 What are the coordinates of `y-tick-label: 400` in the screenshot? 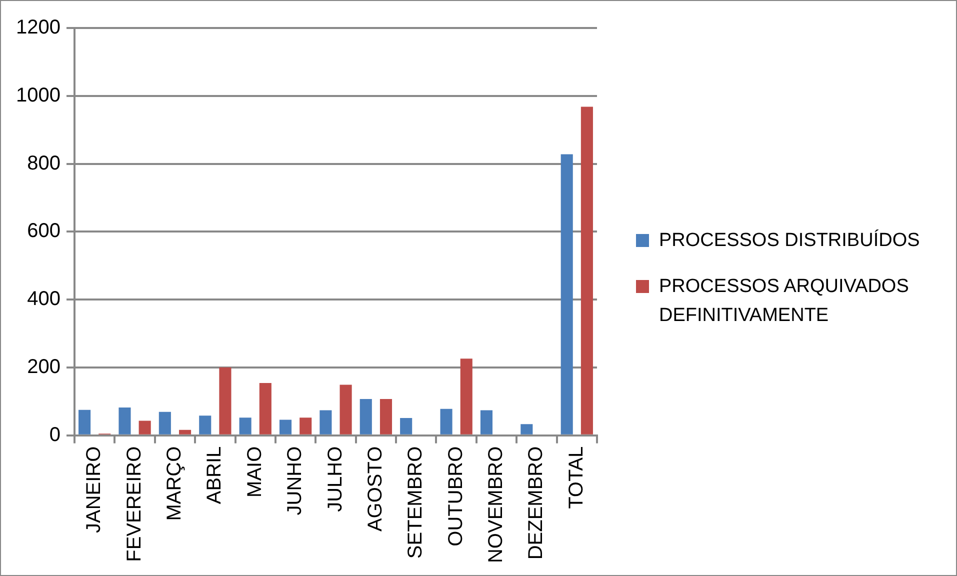 It's located at (43, 299).